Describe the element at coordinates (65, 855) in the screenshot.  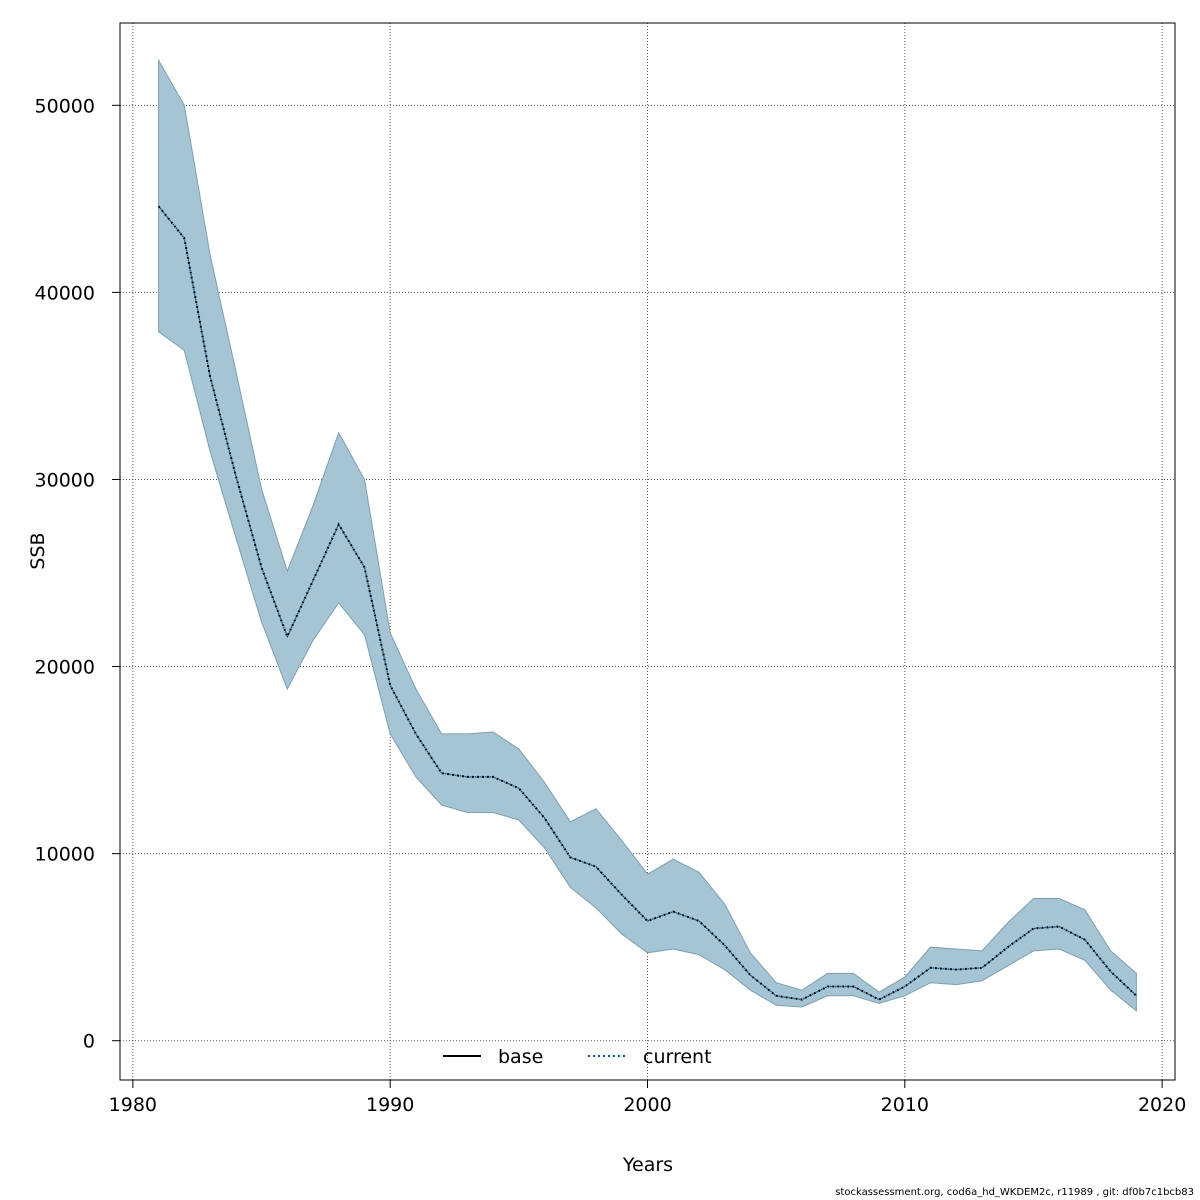
I see `y-tick-label: 10000` at that location.